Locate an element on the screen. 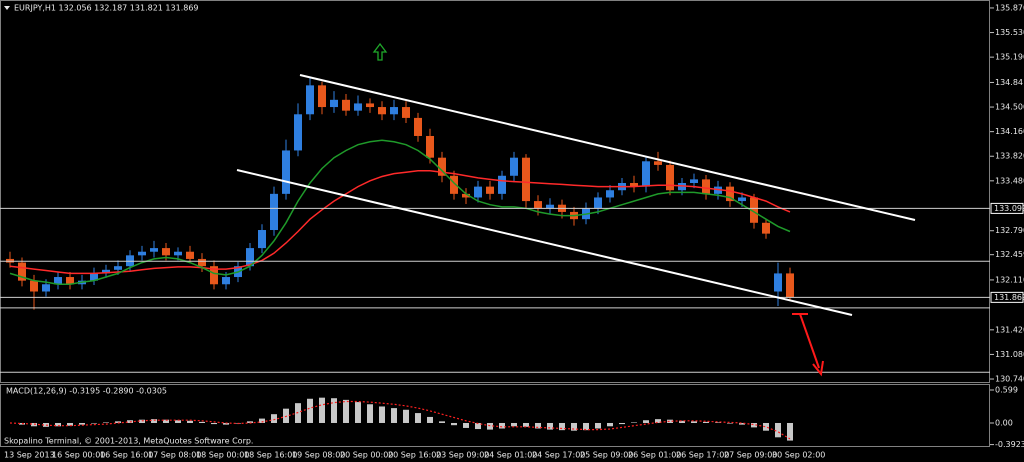 This screenshot has width=1024, height=462. sell-arrow-head is located at coordinates (818, 368).